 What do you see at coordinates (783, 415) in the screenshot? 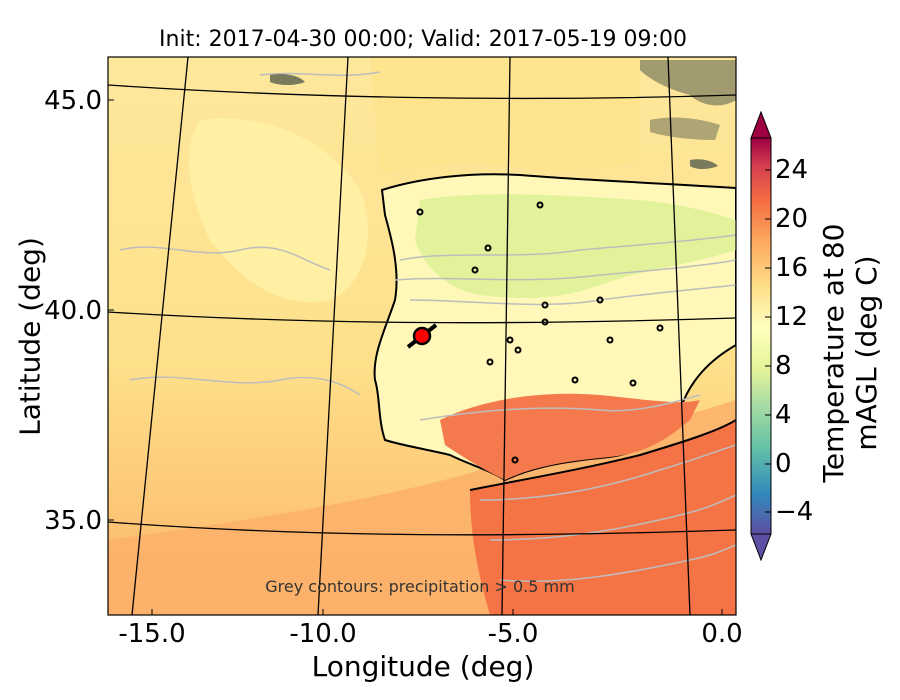
I see `colorbar-tick-label: 4` at bounding box center [783, 415].